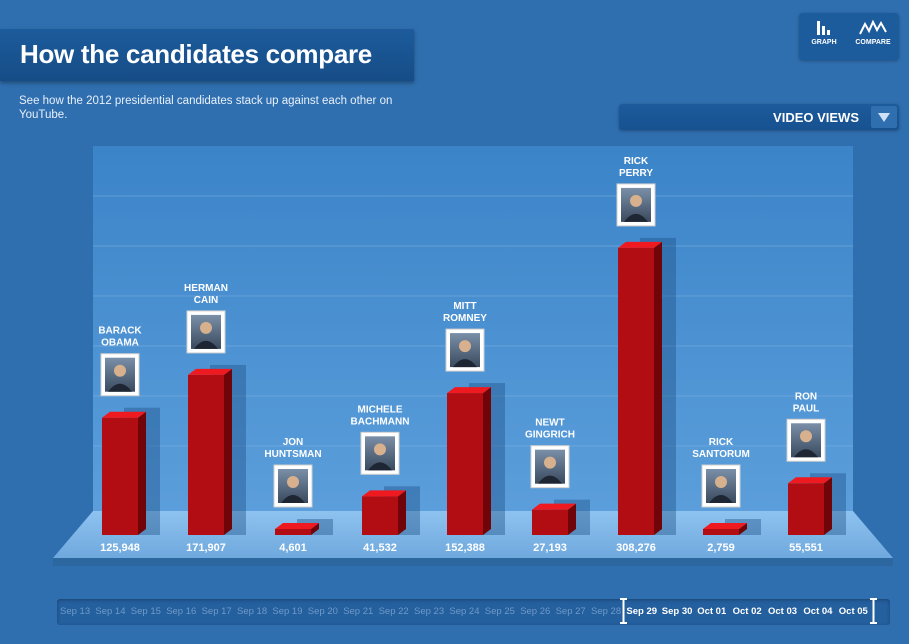  What do you see at coordinates (806, 408) in the screenshot?
I see `candidate-name-line: PAUL` at bounding box center [806, 408].